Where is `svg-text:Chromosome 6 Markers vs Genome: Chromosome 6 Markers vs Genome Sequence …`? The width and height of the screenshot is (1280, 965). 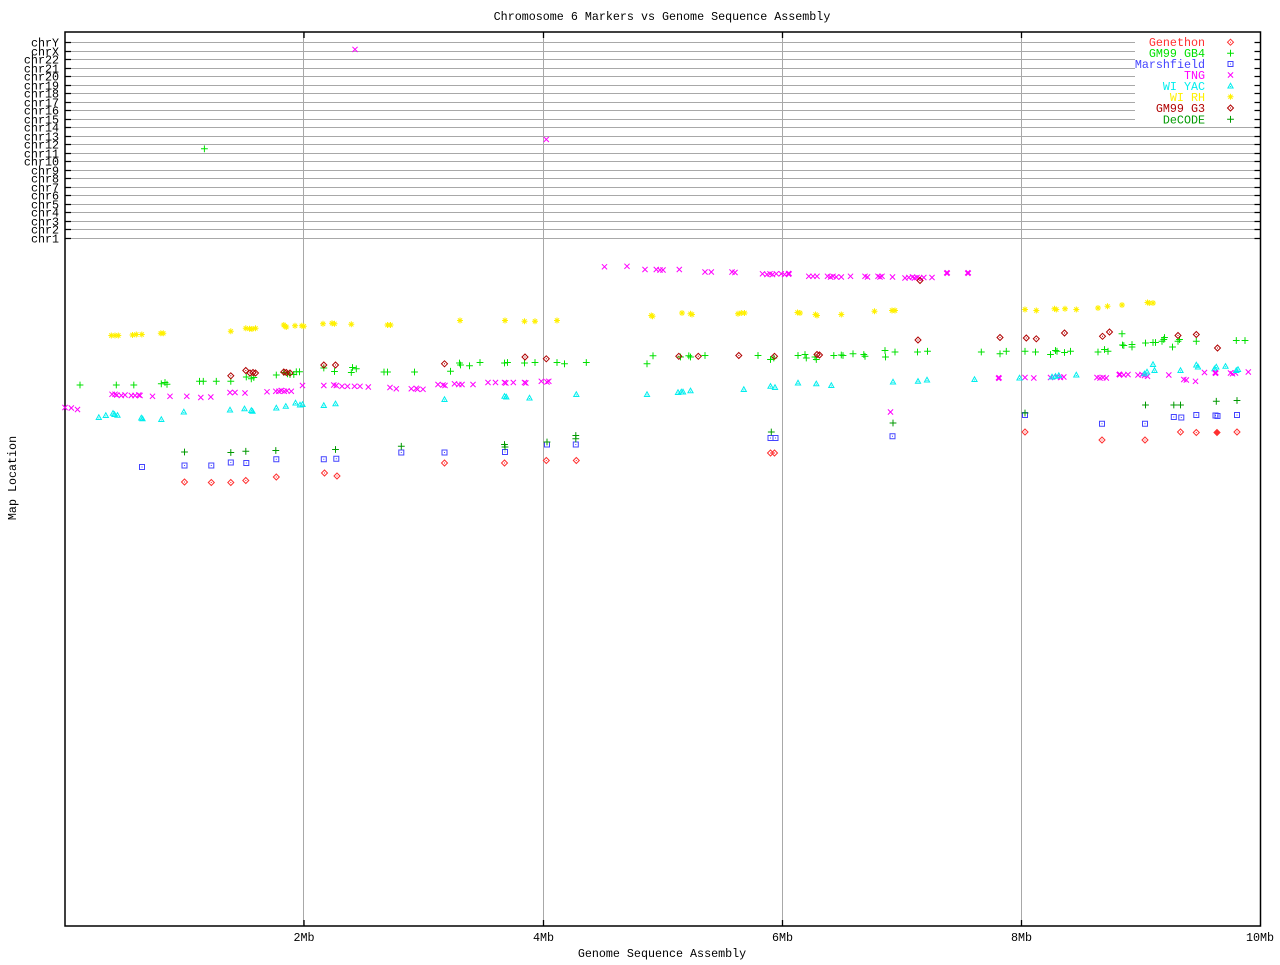
svg-text:Chromosome 6 Markers vs Genome: Chromosome 6 Markers vs Genome Sequence … is located at coordinates (662, 17).